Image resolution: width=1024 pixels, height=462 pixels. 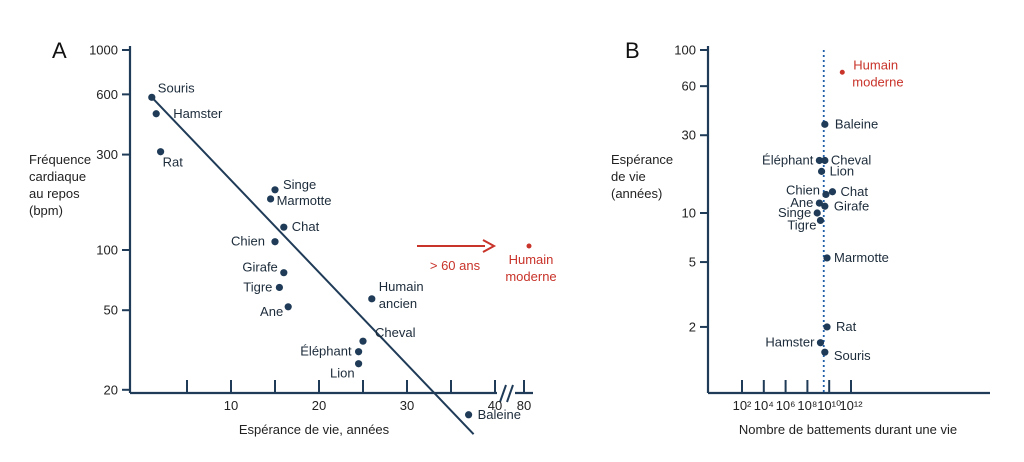 I want to click on annotation-label: > 60 ans, so click(x=455, y=265).